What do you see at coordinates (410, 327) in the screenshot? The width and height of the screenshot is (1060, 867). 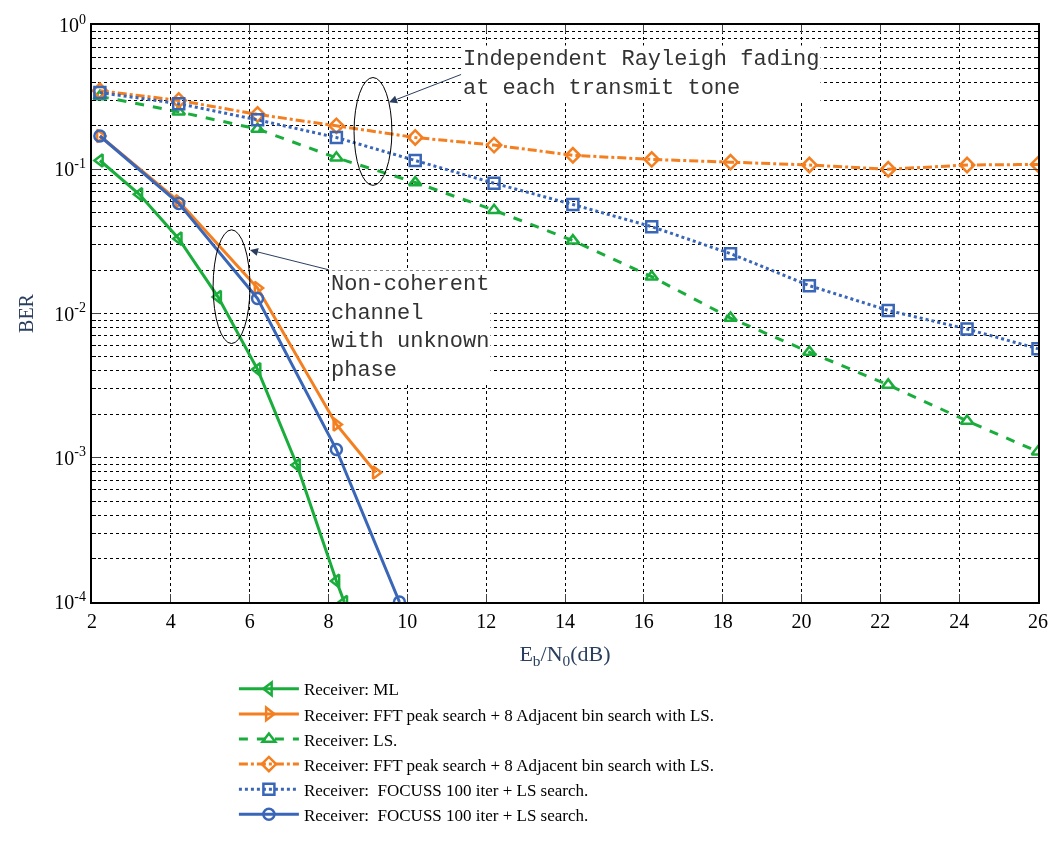 I see `annotation: Non-coherent channel with unknown phase` at bounding box center [410, 327].